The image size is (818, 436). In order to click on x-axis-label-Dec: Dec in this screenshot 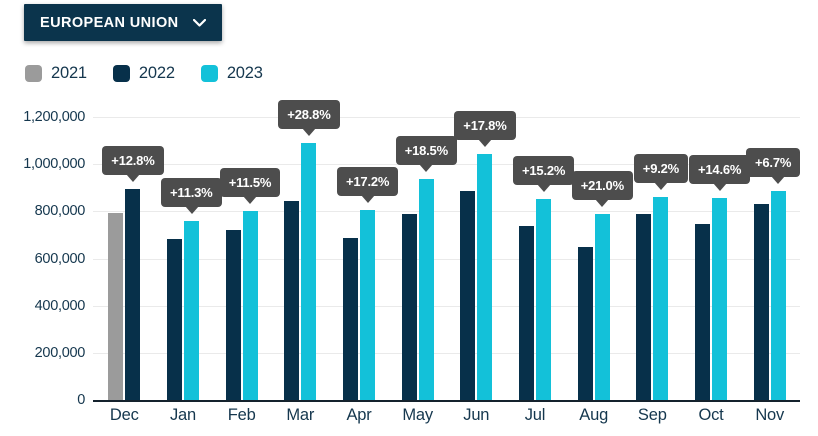, I will do `click(124, 415)`.